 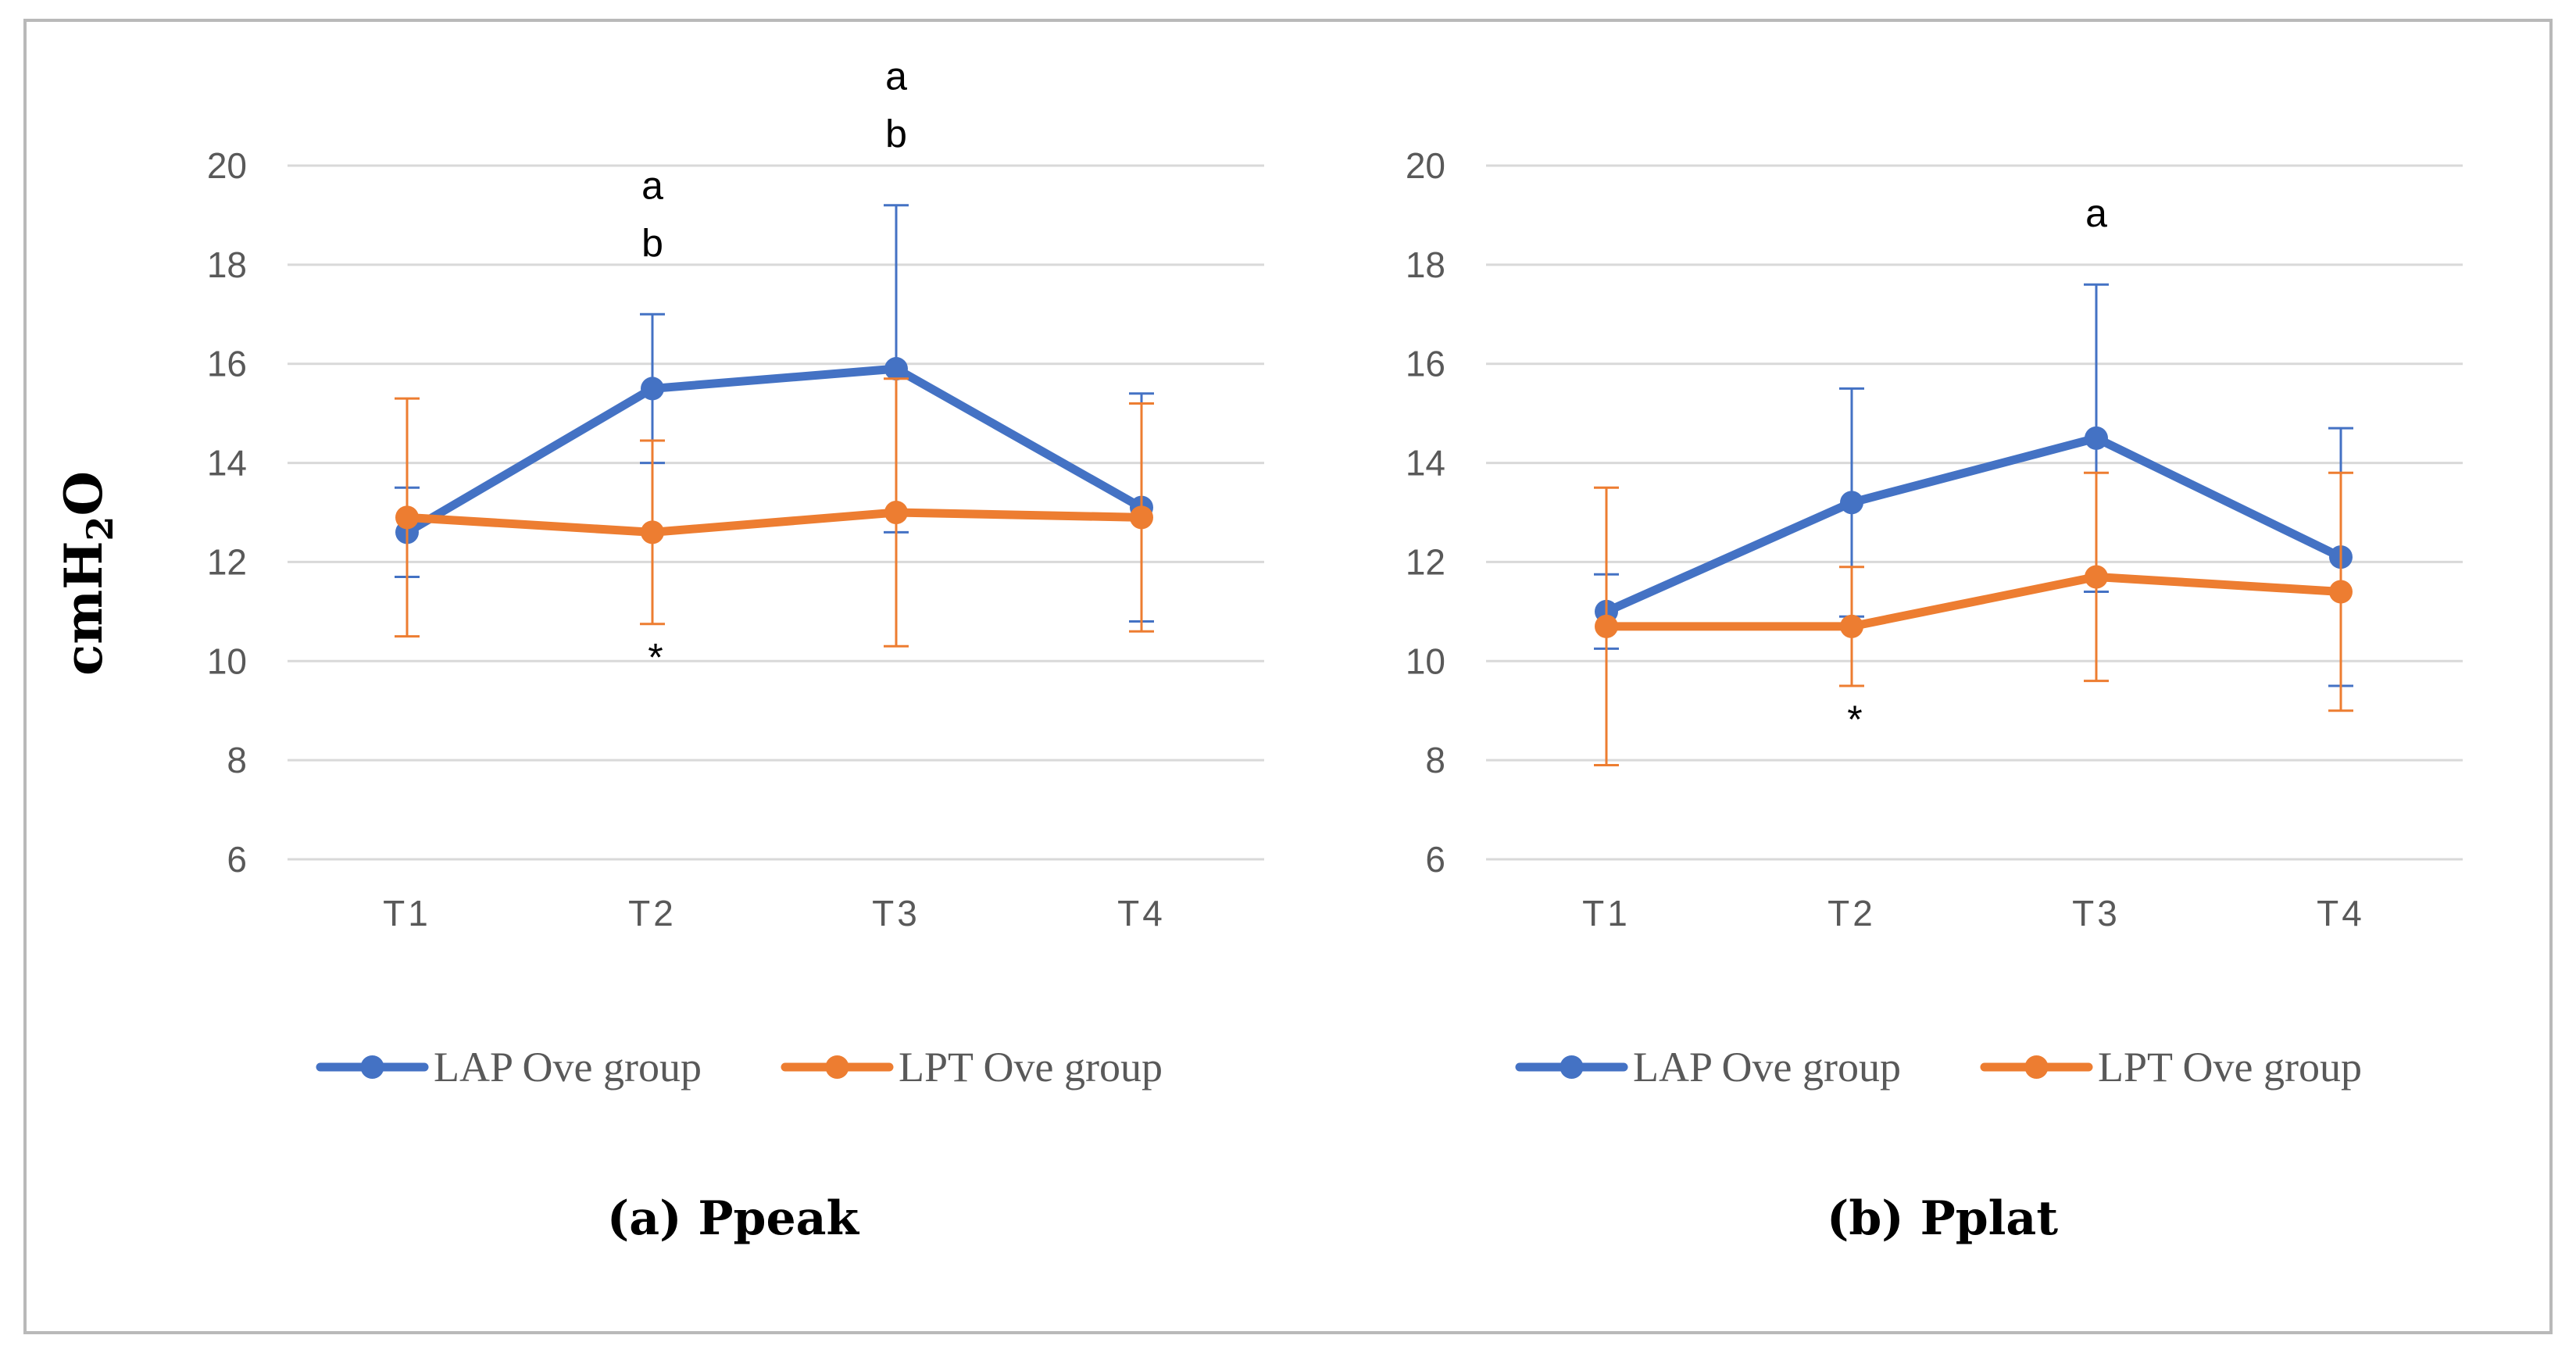 I want to click on panel-caption: (a) Ppeak, so click(x=734, y=1218).